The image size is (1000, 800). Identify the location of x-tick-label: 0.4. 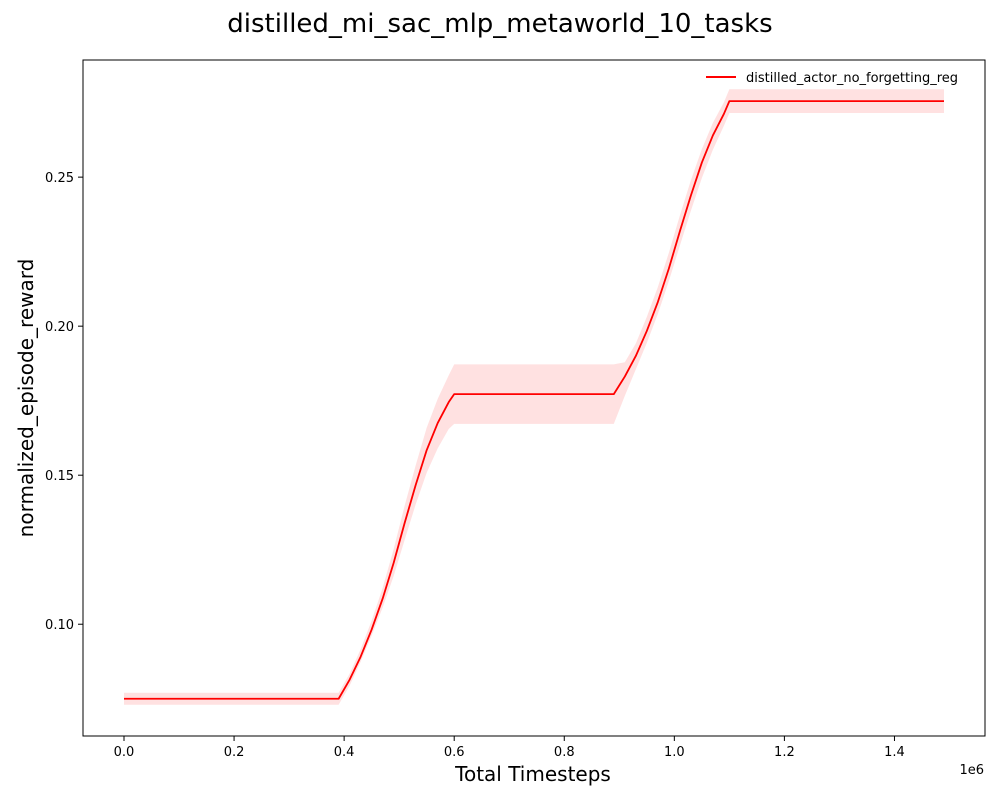
(344, 752).